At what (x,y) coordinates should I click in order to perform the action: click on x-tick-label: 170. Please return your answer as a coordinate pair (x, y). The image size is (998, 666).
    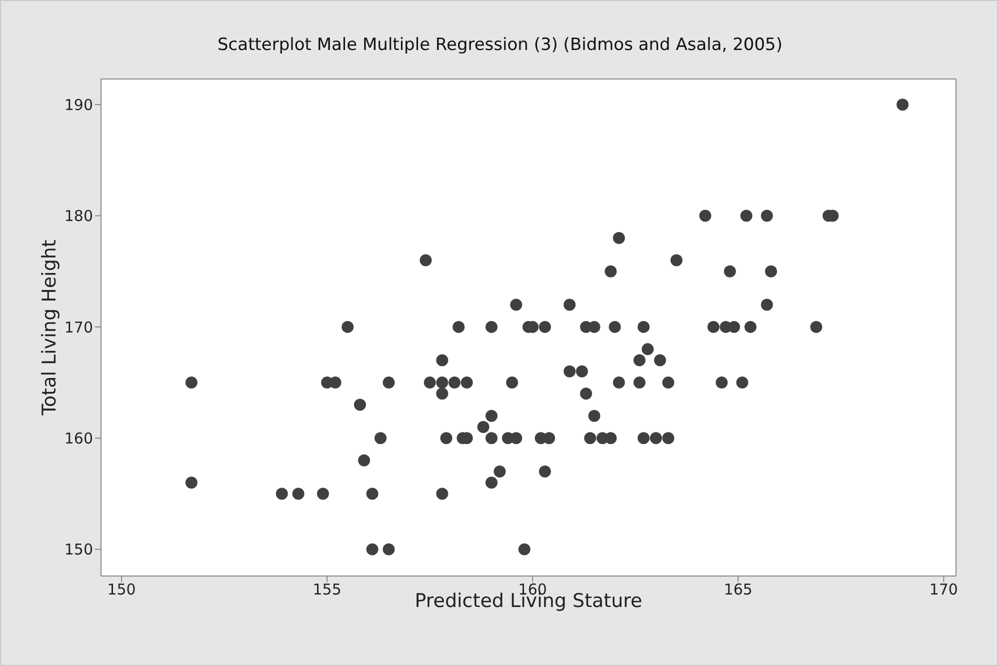
    Looking at the image, I should click on (943, 589).